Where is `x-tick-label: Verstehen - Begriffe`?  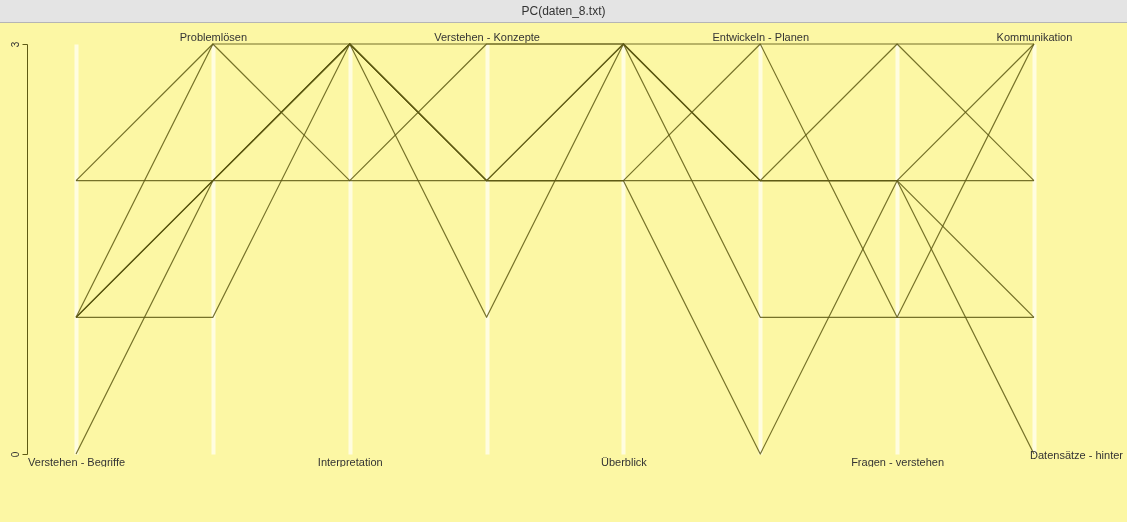
x-tick-label: Verstehen - Begriffe is located at coordinates (77, 461).